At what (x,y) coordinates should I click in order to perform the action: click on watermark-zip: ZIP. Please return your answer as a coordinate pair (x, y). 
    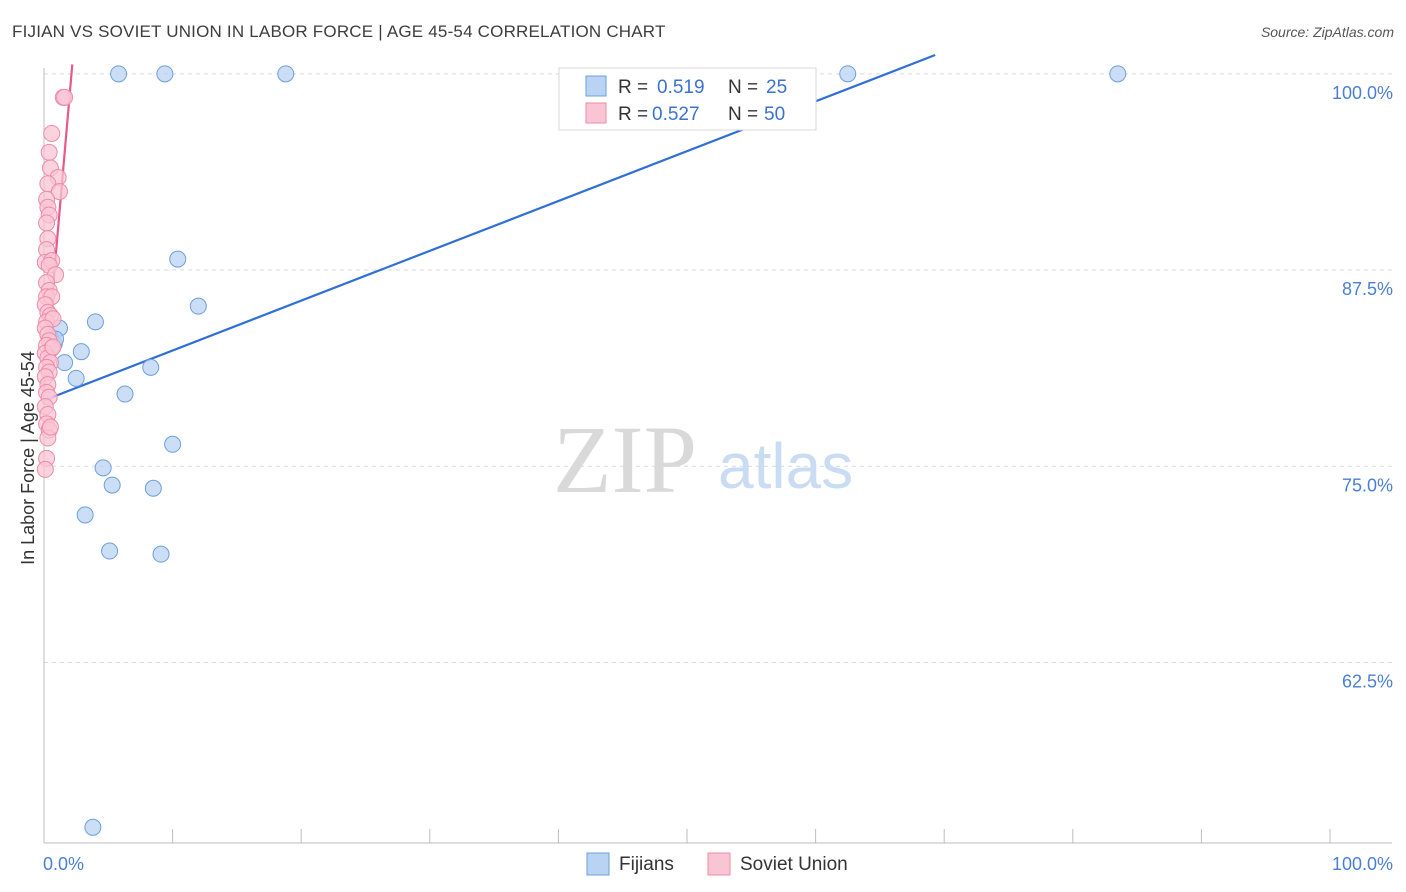
    Looking at the image, I should click on (625, 459).